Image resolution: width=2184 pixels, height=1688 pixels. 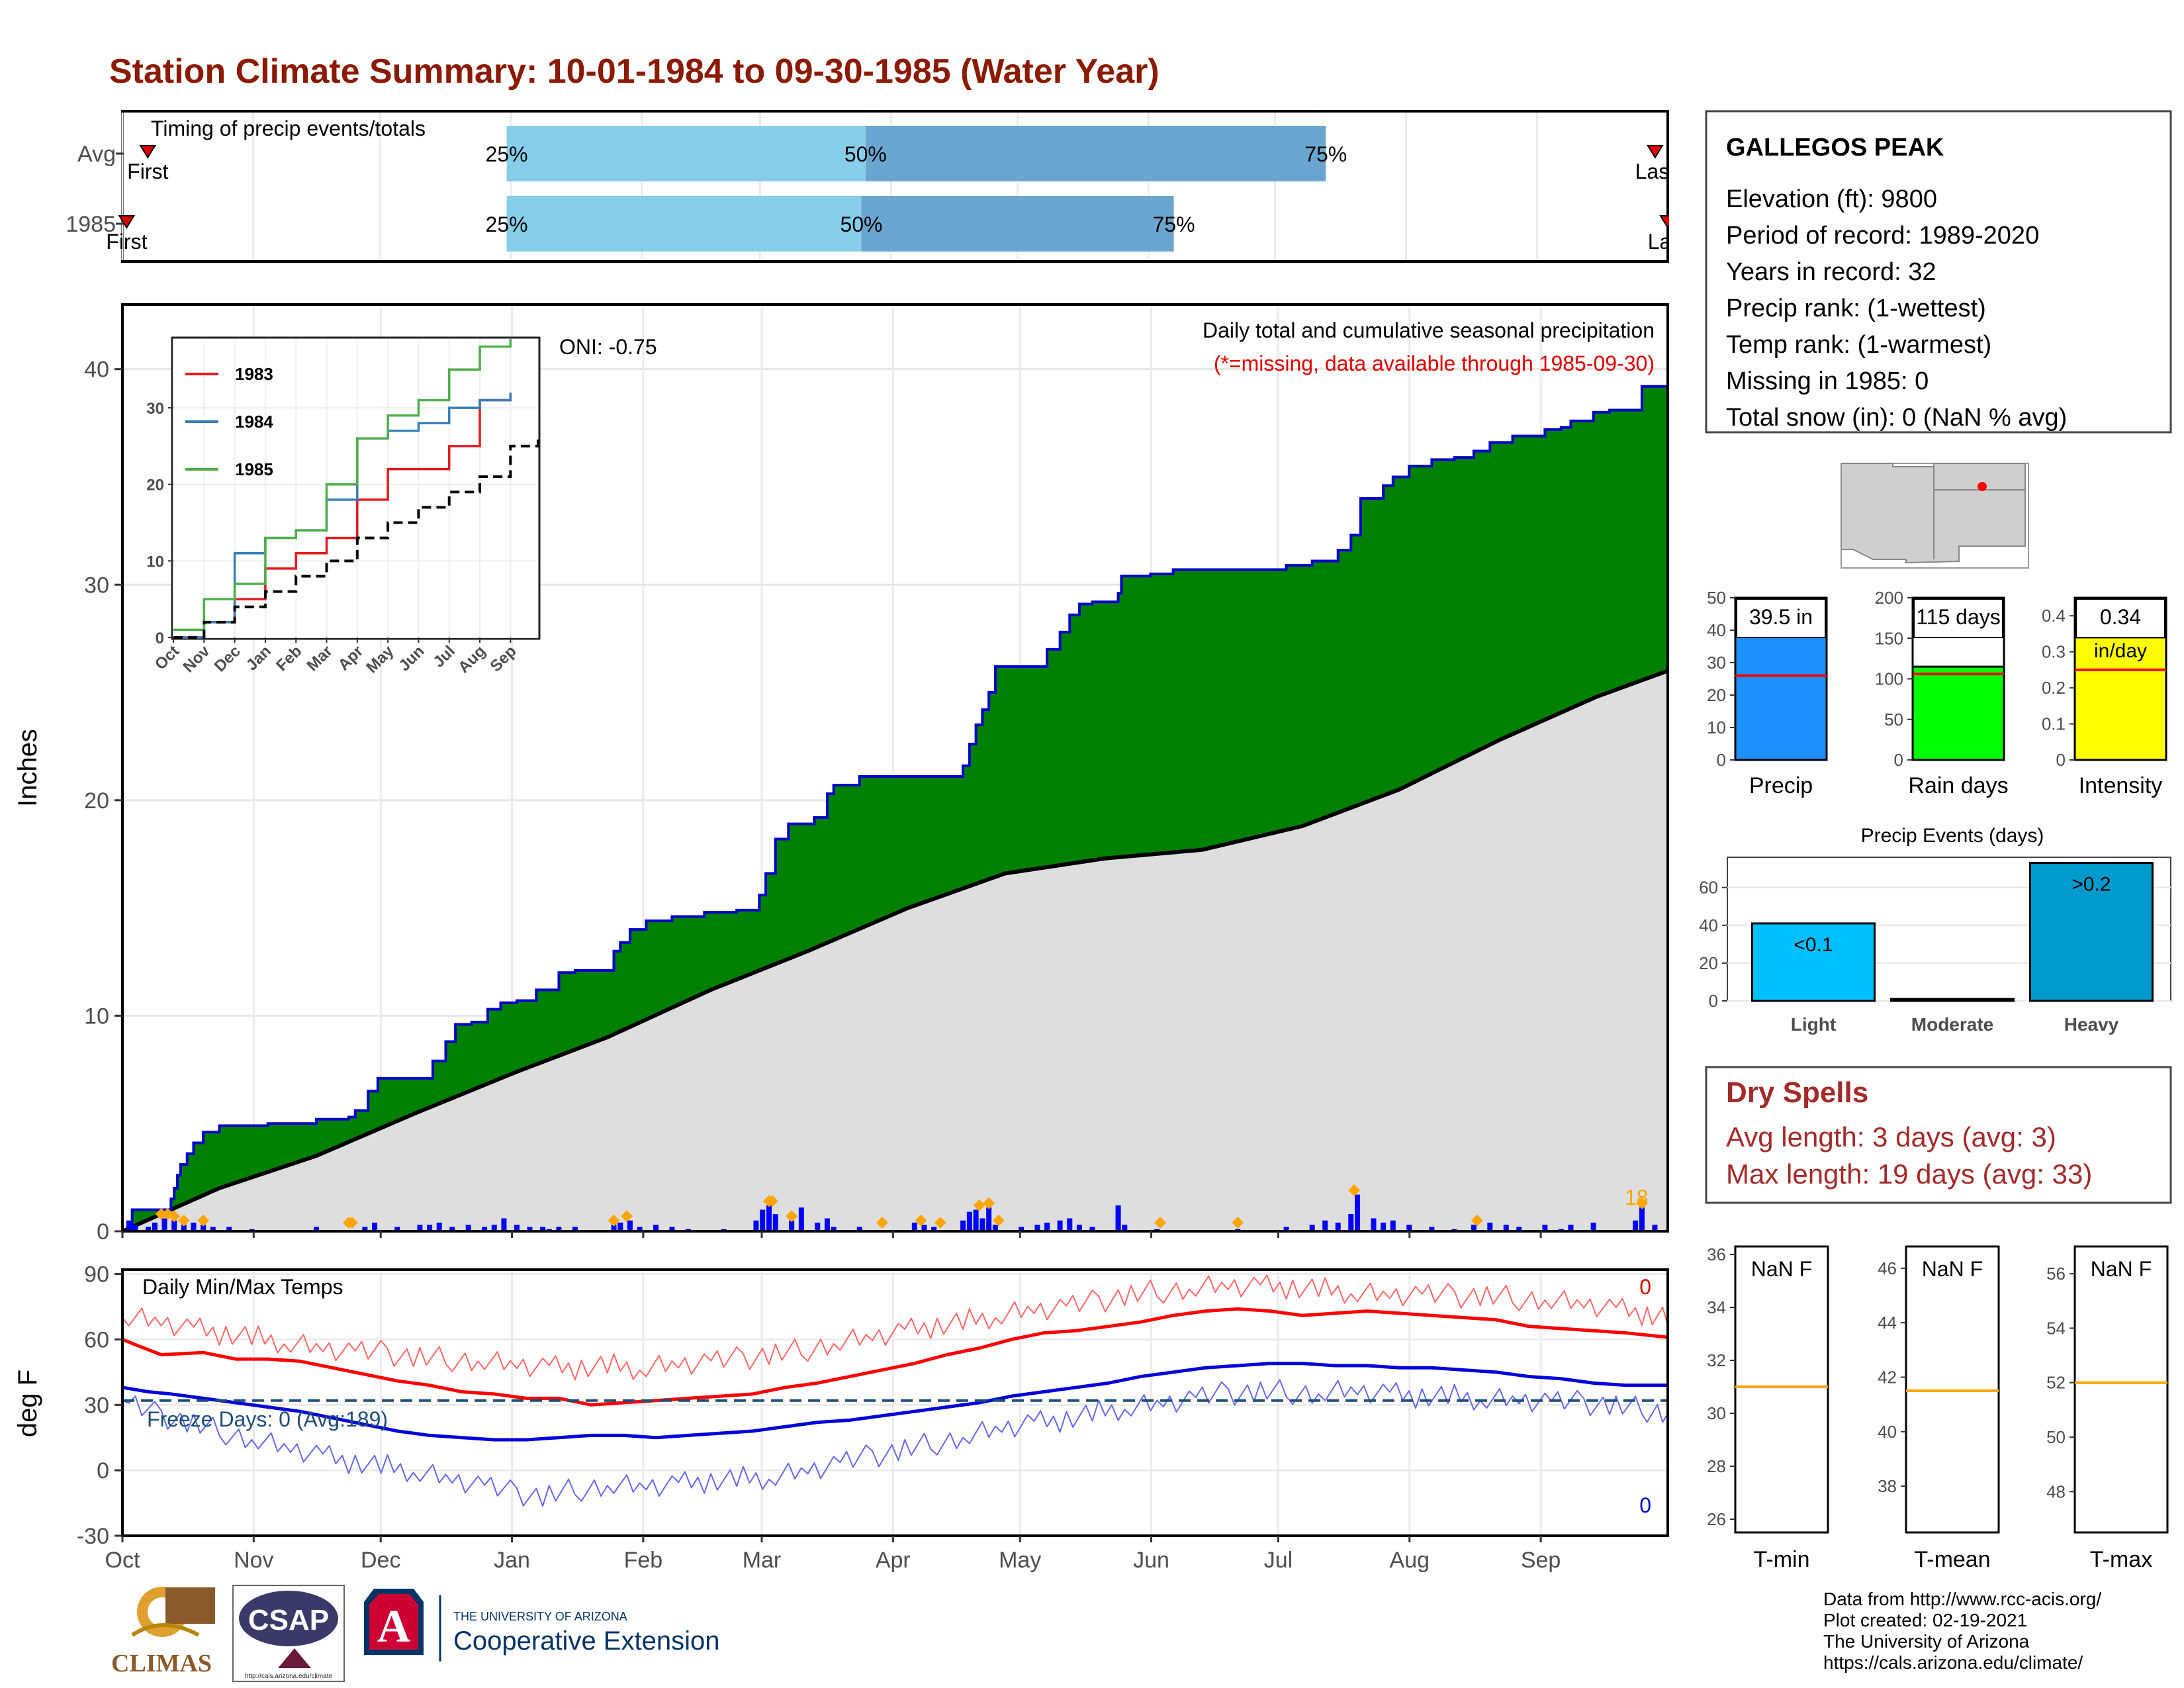 What do you see at coordinates (2091, 932) in the screenshot?
I see `events-bar` at bounding box center [2091, 932].